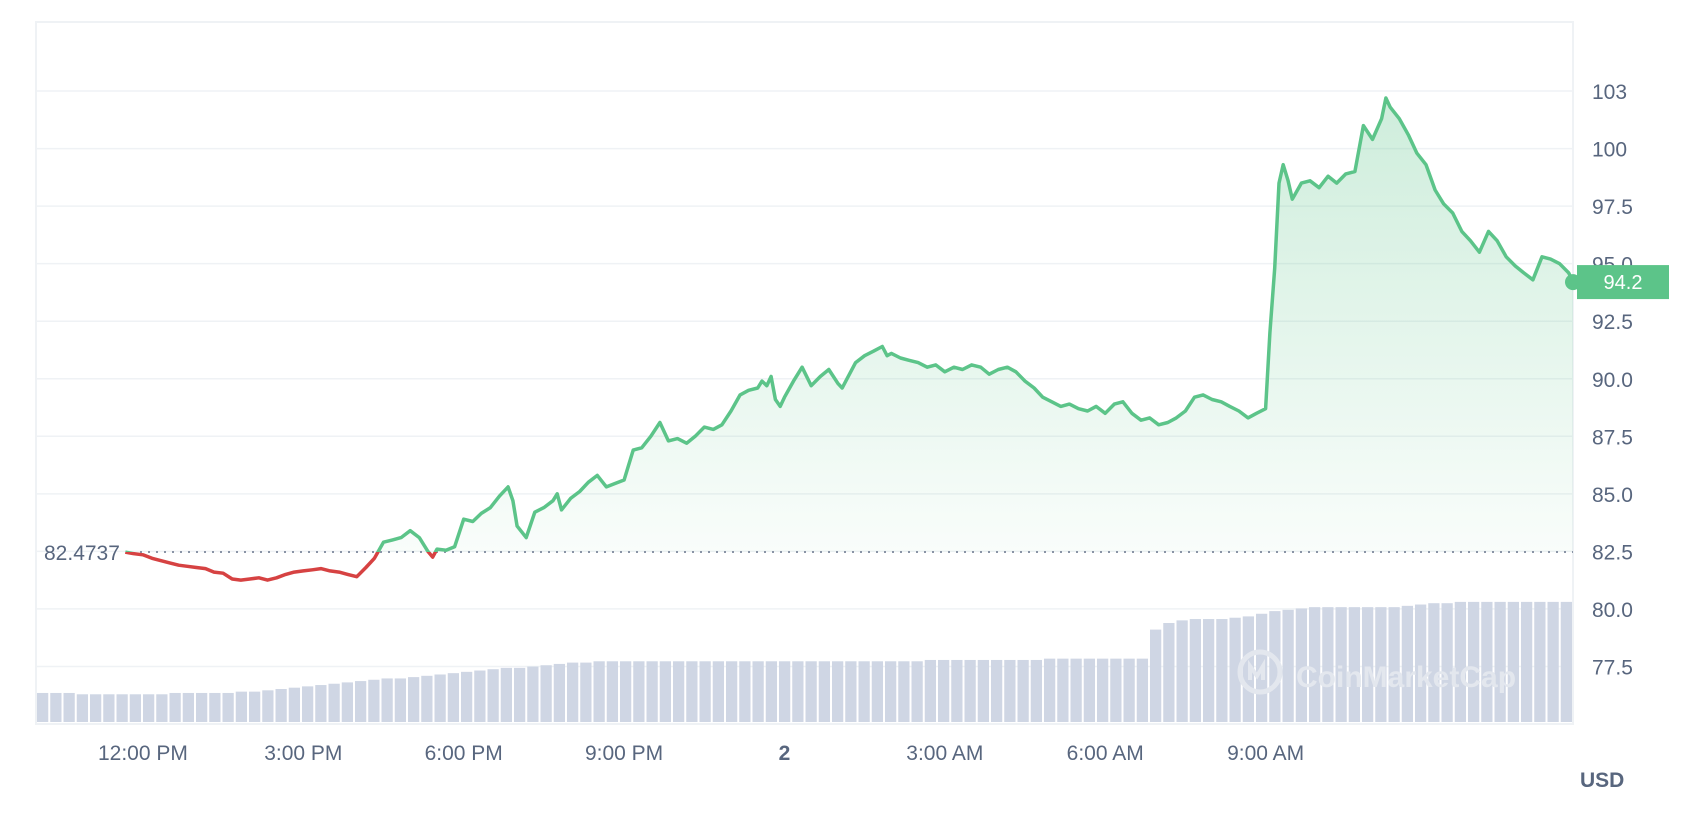 Image resolution: width=1682 pixels, height=821 pixels. Describe the element at coordinates (82, 553) in the screenshot. I see `baseline-value-label: 82.4737` at that location.